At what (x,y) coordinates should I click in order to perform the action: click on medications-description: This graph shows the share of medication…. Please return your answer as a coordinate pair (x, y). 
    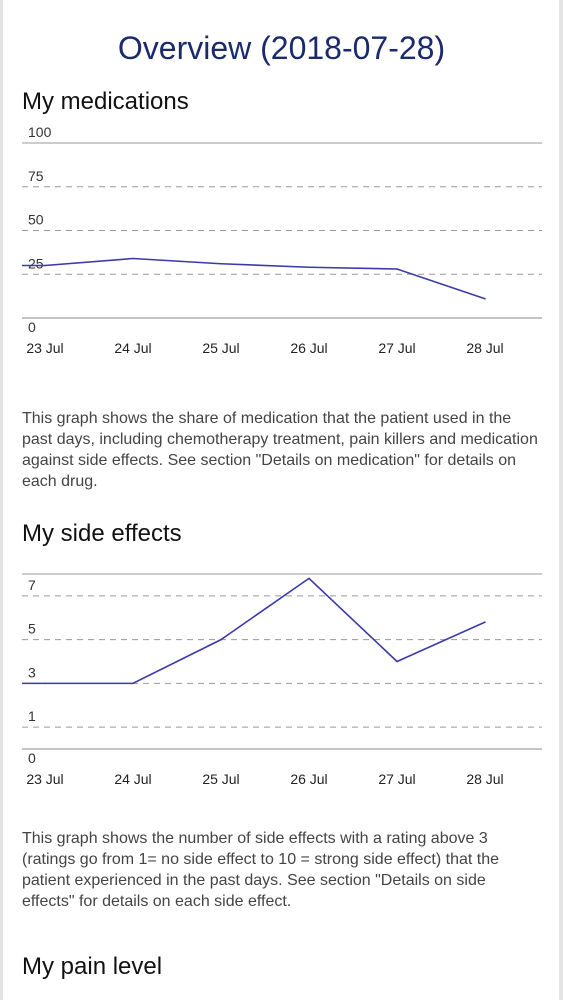
    Looking at the image, I should click on (280, 450).